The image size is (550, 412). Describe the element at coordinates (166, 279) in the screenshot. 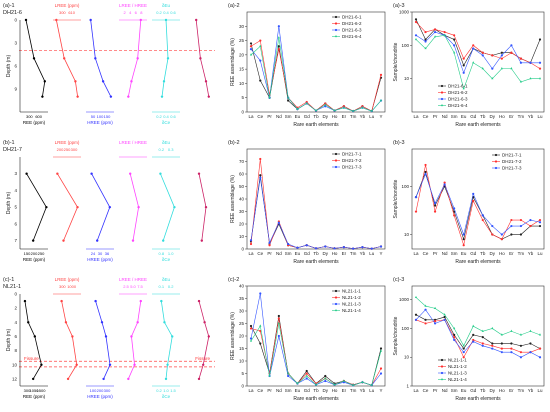

I see `top-axis-title: δEu` at that location.